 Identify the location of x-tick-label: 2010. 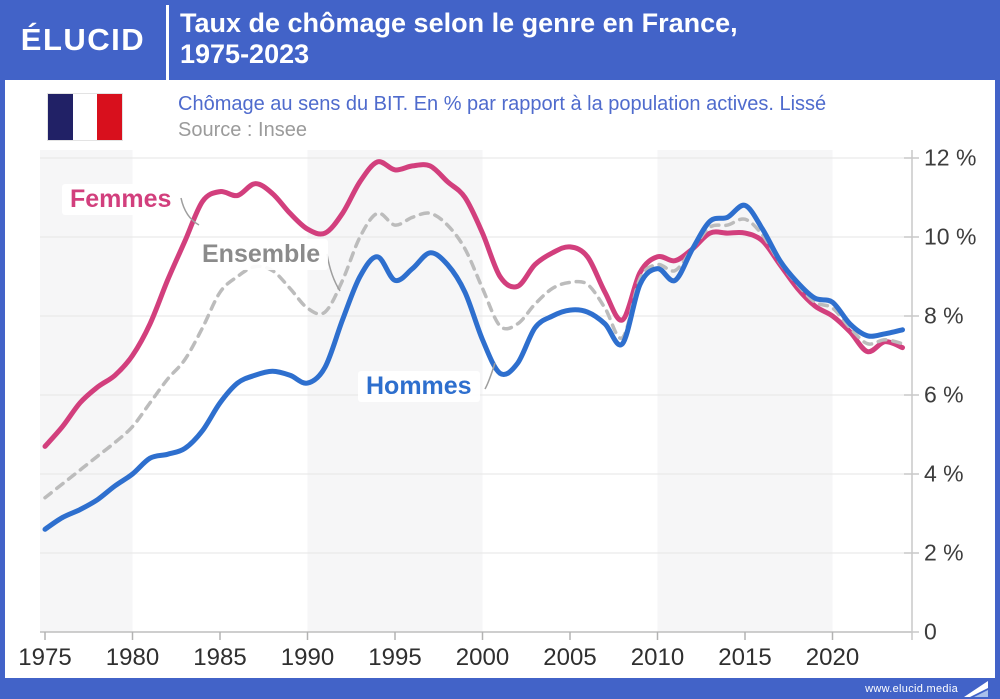
(657, 657).